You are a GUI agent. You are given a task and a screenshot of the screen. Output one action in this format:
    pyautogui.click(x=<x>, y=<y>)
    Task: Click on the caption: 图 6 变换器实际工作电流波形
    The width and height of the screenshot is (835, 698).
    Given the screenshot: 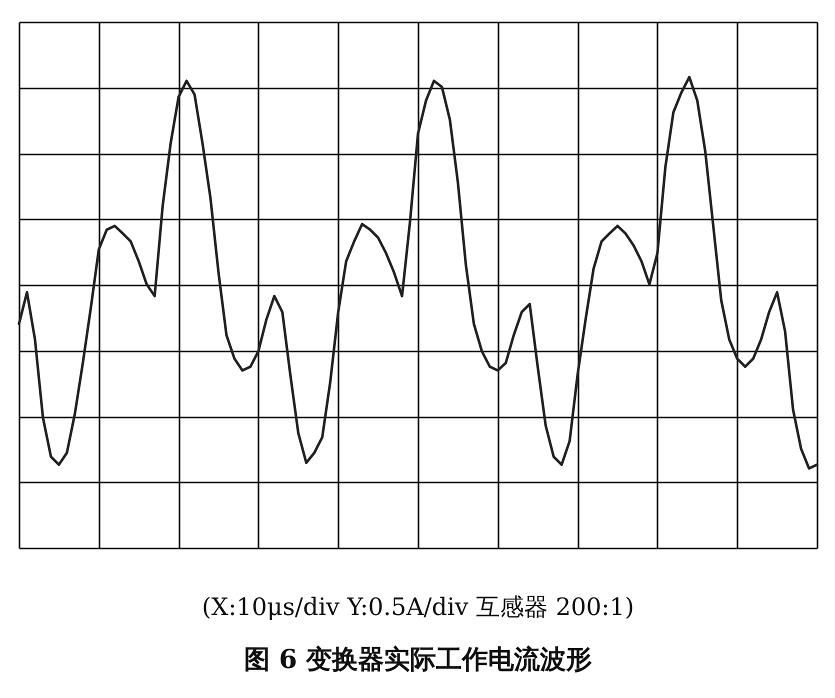 What is the action you would take?
    pyautogui.click(x=418, y=660)
    